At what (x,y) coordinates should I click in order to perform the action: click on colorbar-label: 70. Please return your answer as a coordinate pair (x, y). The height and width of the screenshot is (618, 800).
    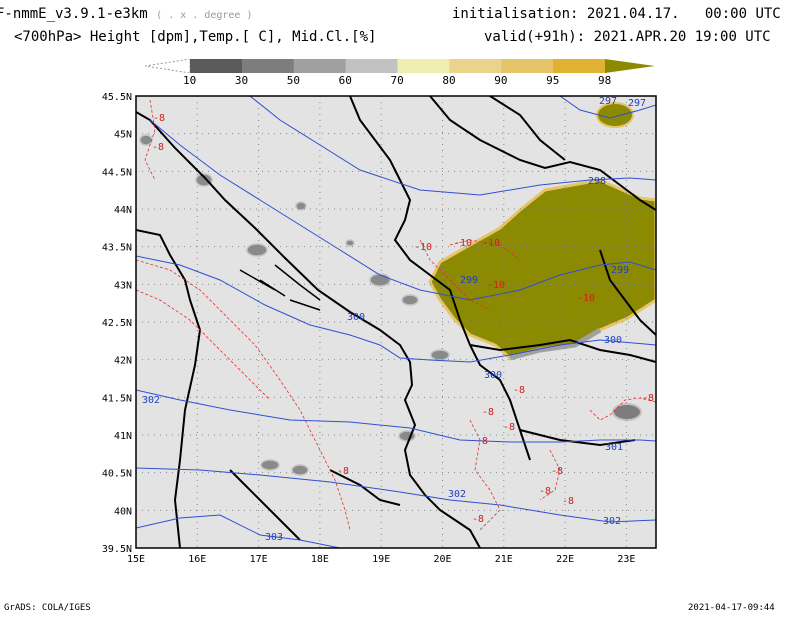
    Looking at the image, I should click on (397, 80).